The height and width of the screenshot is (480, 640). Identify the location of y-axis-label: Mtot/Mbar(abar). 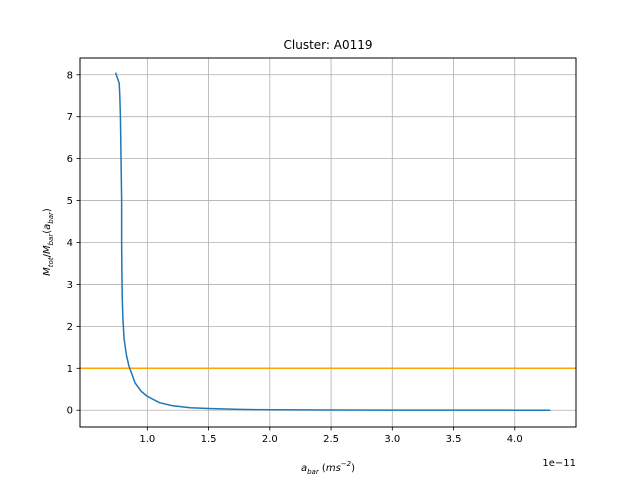
(48, 242).